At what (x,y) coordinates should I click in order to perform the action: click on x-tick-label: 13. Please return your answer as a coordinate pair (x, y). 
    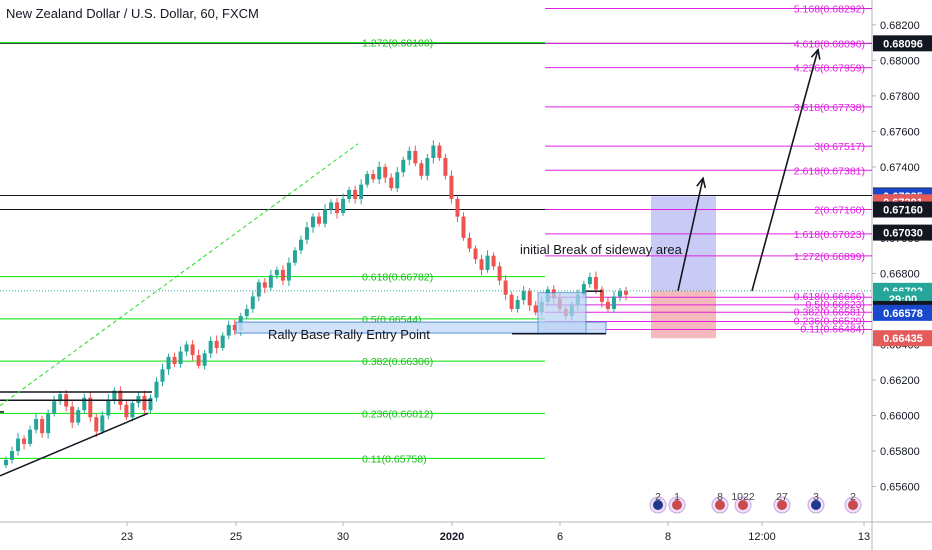
    Looking at the image, I should click on (864, 537).